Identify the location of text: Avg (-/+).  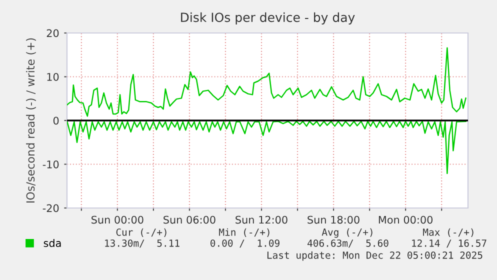
(347, 233).